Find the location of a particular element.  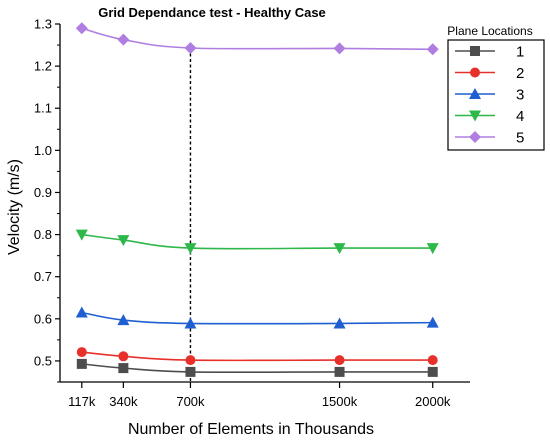

series-5-line is located at coordinates (257, 39).